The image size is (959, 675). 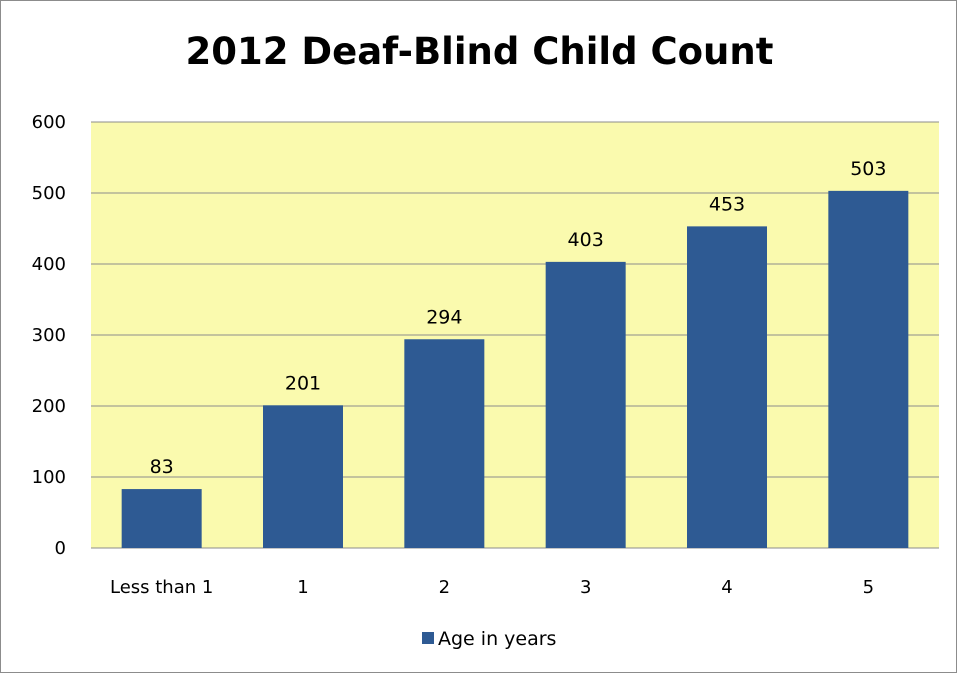 I want to click on data-label: 83, so click(x=162, y=467).